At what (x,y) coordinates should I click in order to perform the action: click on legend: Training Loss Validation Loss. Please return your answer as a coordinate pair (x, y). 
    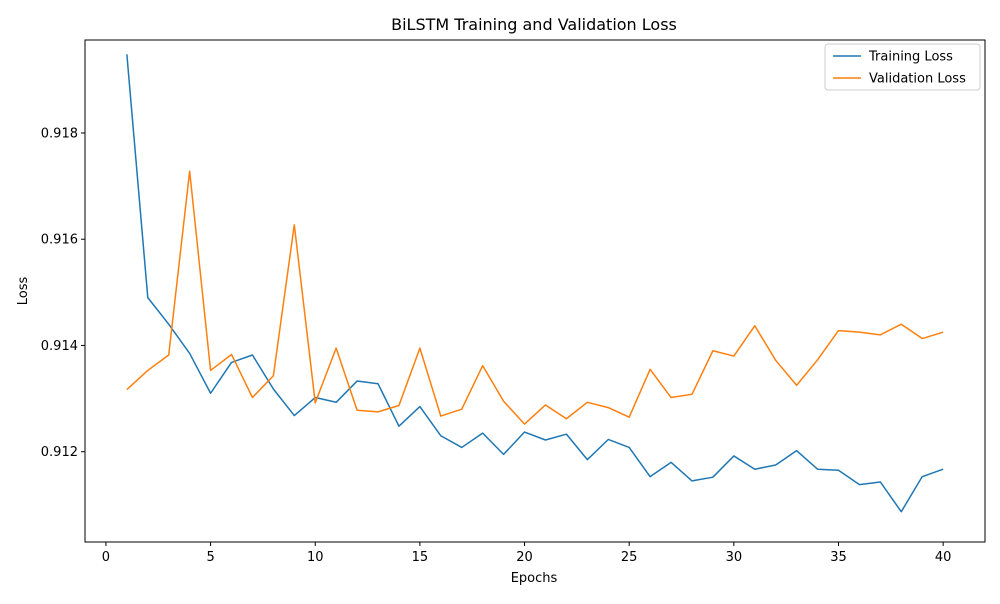
    Looking at the image, I should click on (902, 67).